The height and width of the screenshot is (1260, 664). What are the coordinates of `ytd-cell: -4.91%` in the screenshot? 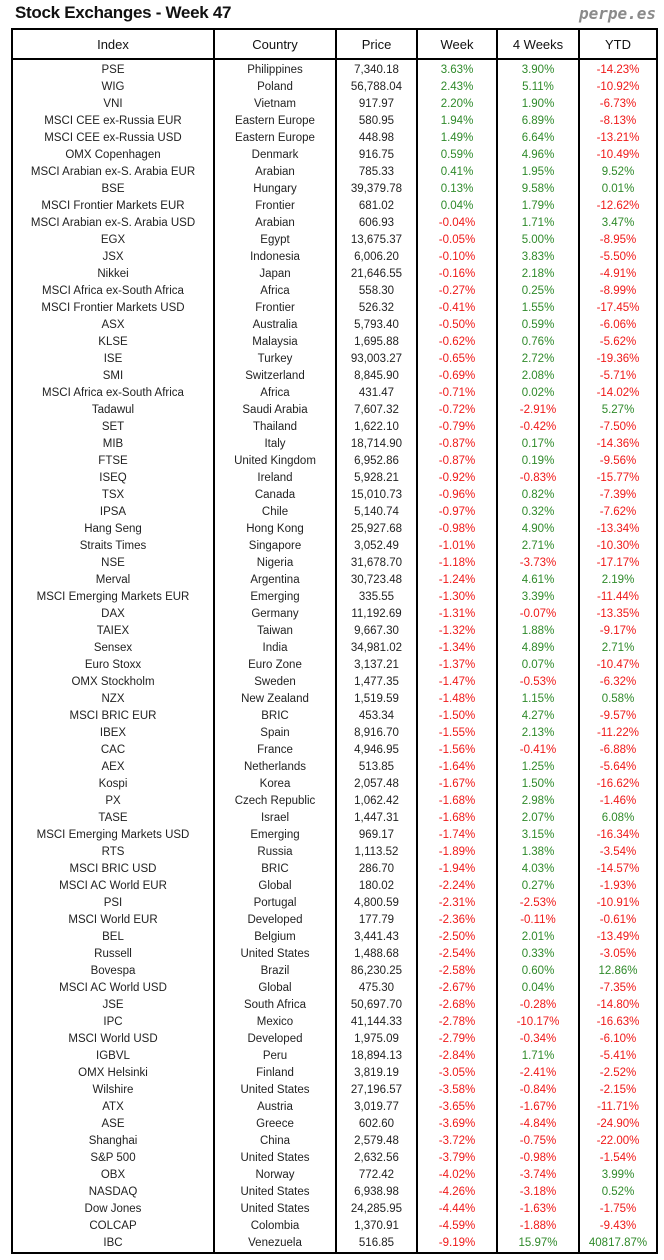 It's located at (617, 274).